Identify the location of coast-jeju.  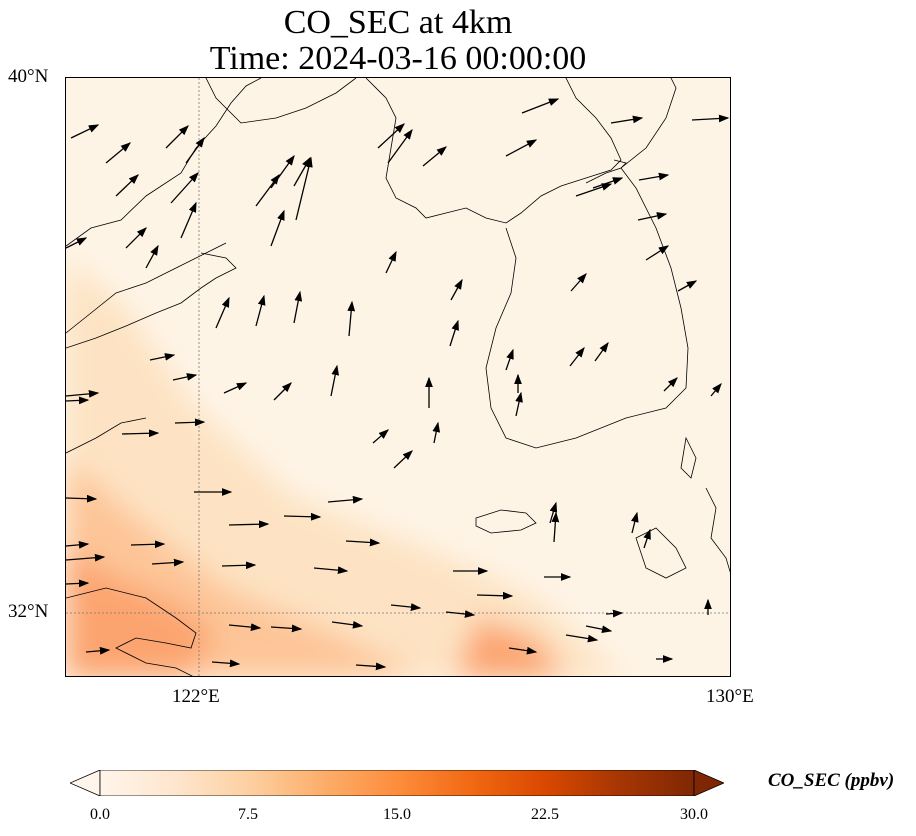
(506, 521).